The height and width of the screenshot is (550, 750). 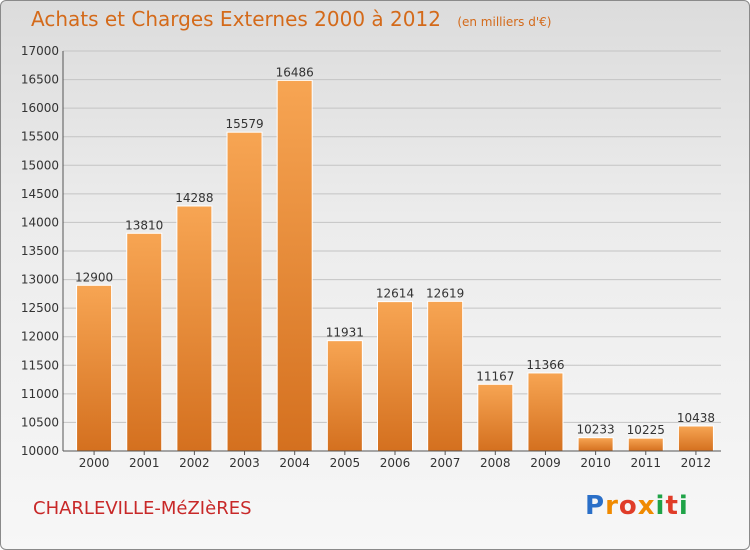 What do you see at coordinates (495, 376) in the screenshot?
I see `bar-value-label: 11167` at bounding box center [495, 376].